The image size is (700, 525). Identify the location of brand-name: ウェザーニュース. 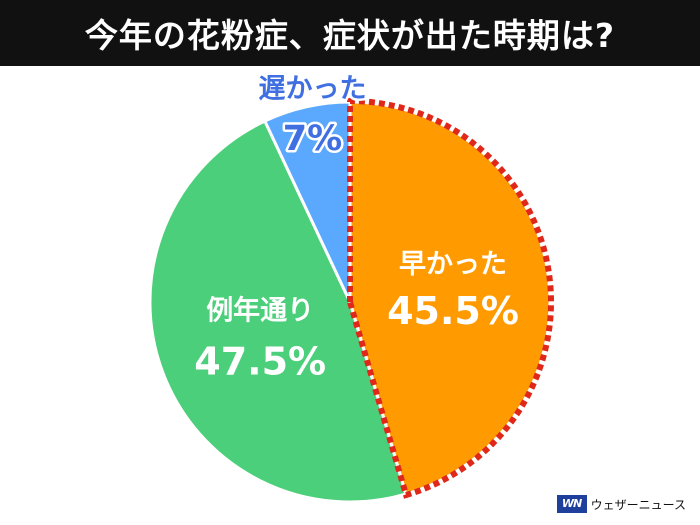
(638, 504).